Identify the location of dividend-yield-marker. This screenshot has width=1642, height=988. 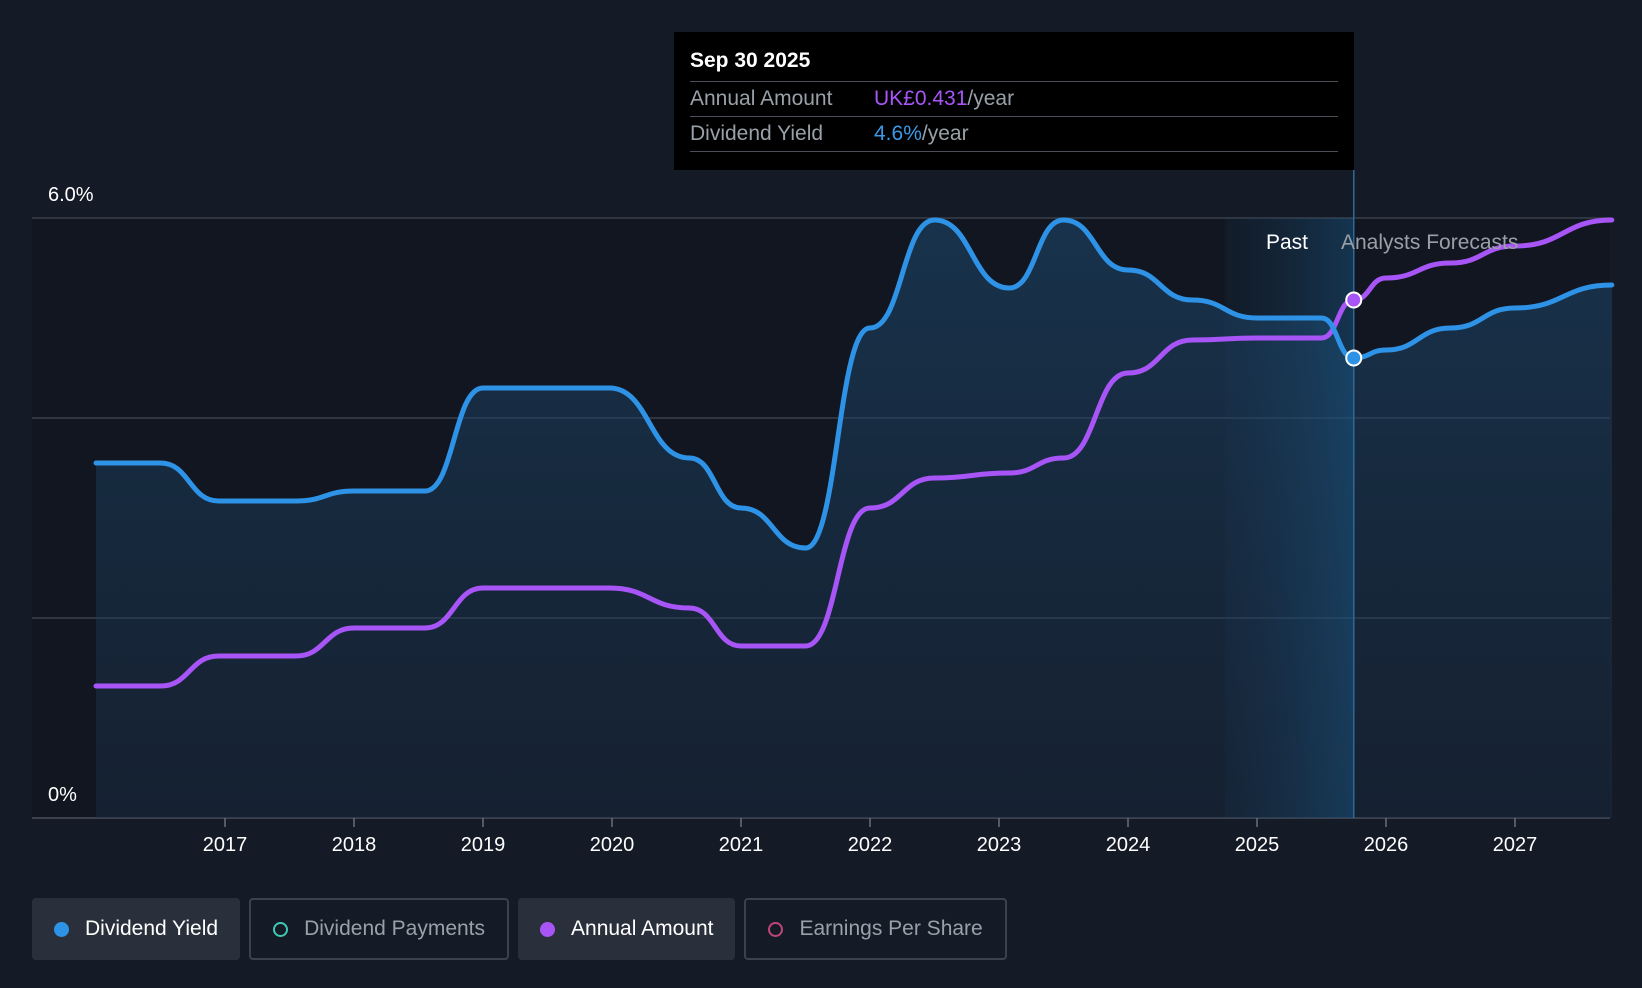
(1354, 358).